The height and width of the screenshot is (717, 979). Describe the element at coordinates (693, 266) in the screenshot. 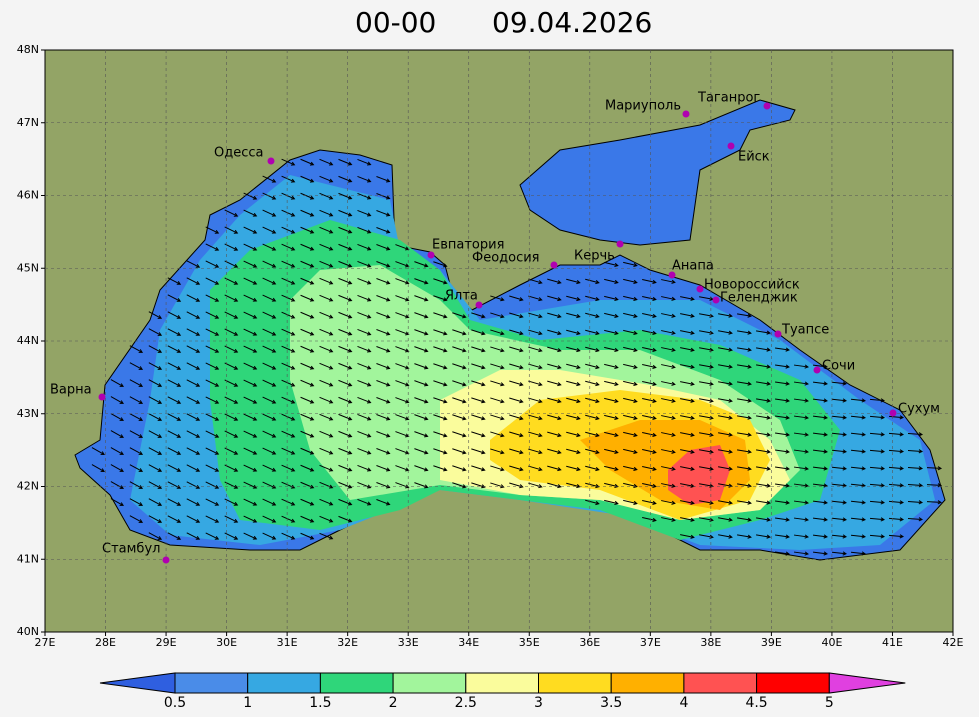

I see `city-label: Анапа` at that location.